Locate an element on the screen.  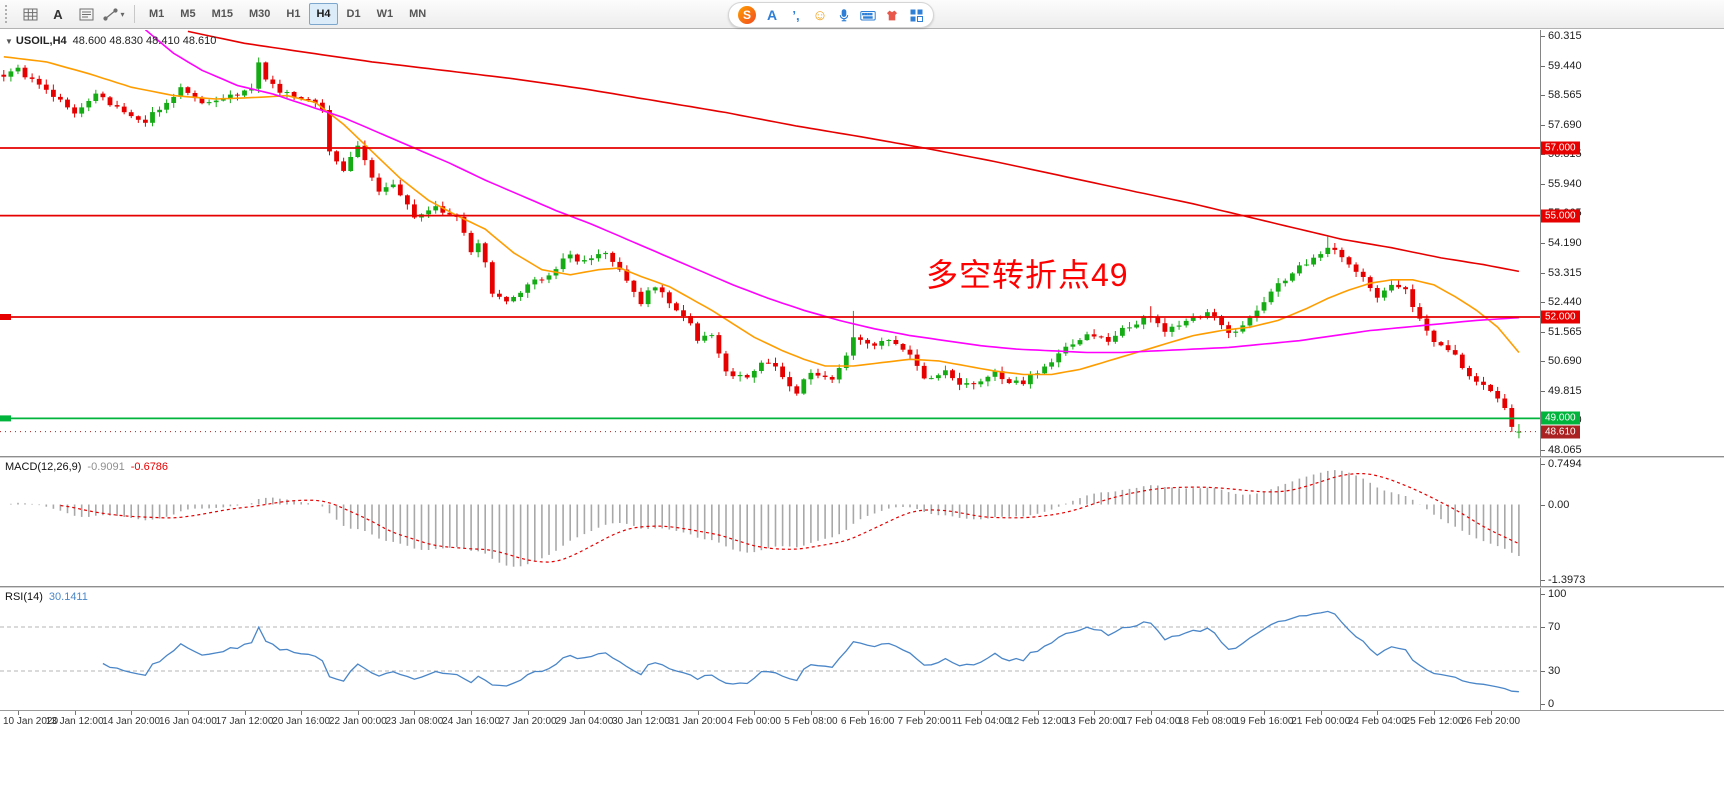
time-label: 16 Jan 04:00 is located at coordinates (187, 721).